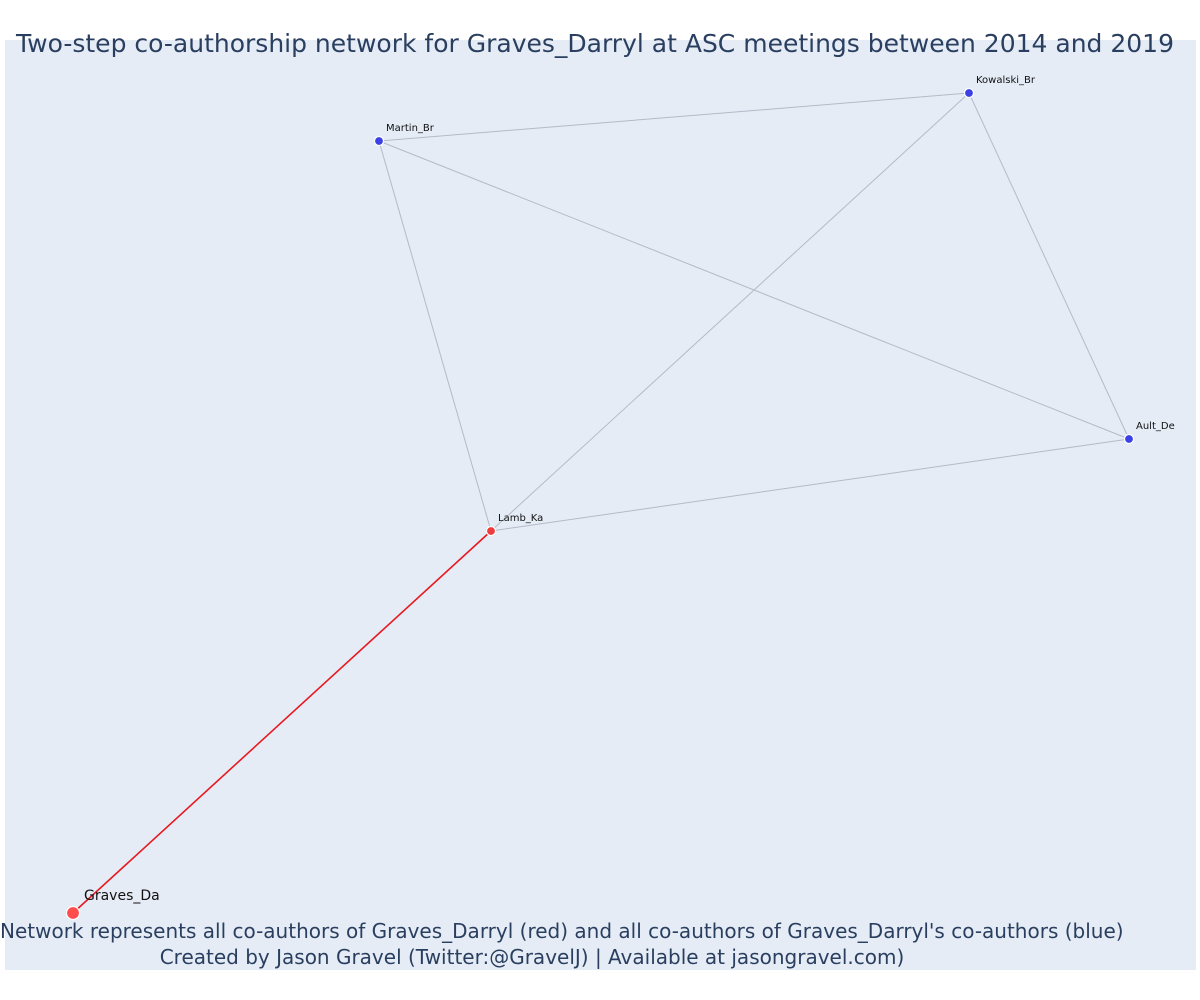 This screenshot has width=1200, height=1000. Describe the element at coordinates (410, 128) in the screenshot. I see `node-label-martin-br: Martin_Br` at that location.